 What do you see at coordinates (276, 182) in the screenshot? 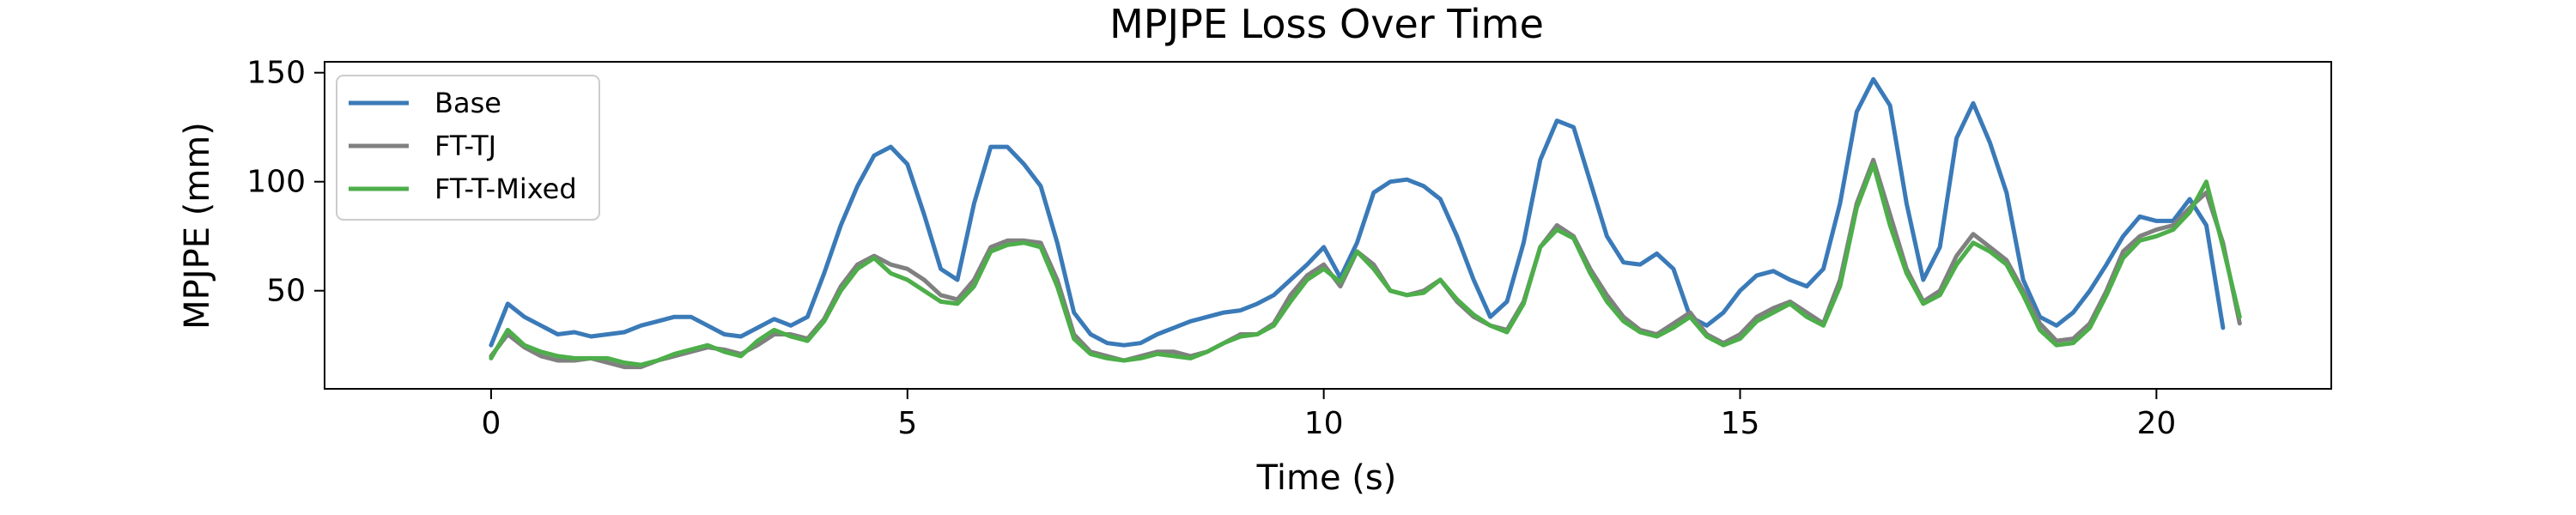
I see `y-tick-label: 100` at bounding box center [276, 182].